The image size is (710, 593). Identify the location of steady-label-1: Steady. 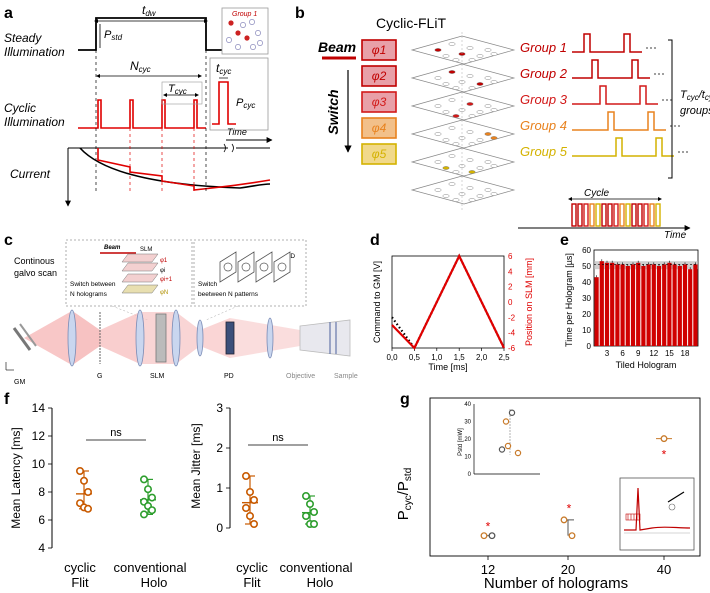
(23, 38).